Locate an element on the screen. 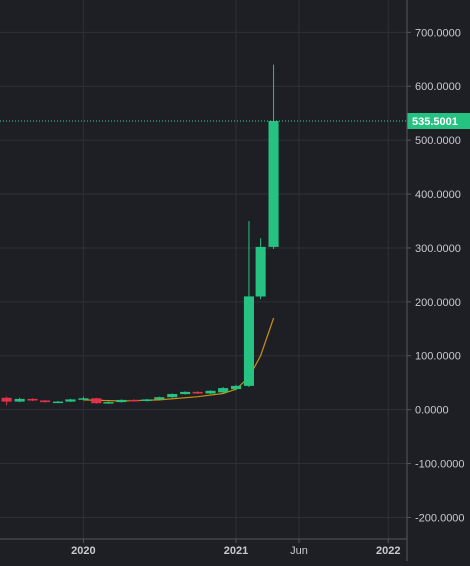 This screenshot has height=566, width=470. y-tick-label: 600.0000 is located at coordinates (438, 87).